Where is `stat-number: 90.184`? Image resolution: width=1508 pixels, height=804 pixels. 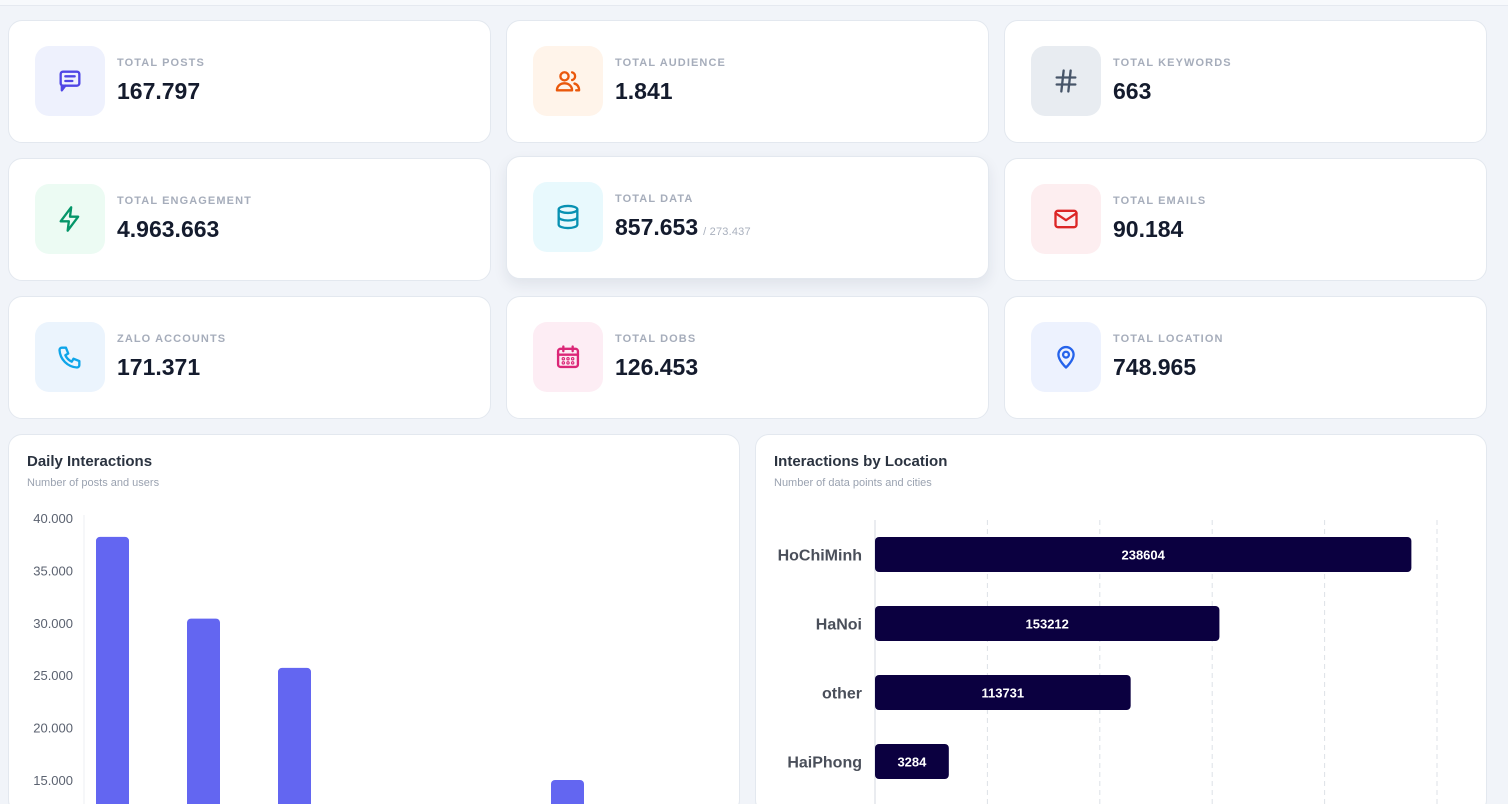 stat-number: 90.184 is located at coordinates (1148, 229).